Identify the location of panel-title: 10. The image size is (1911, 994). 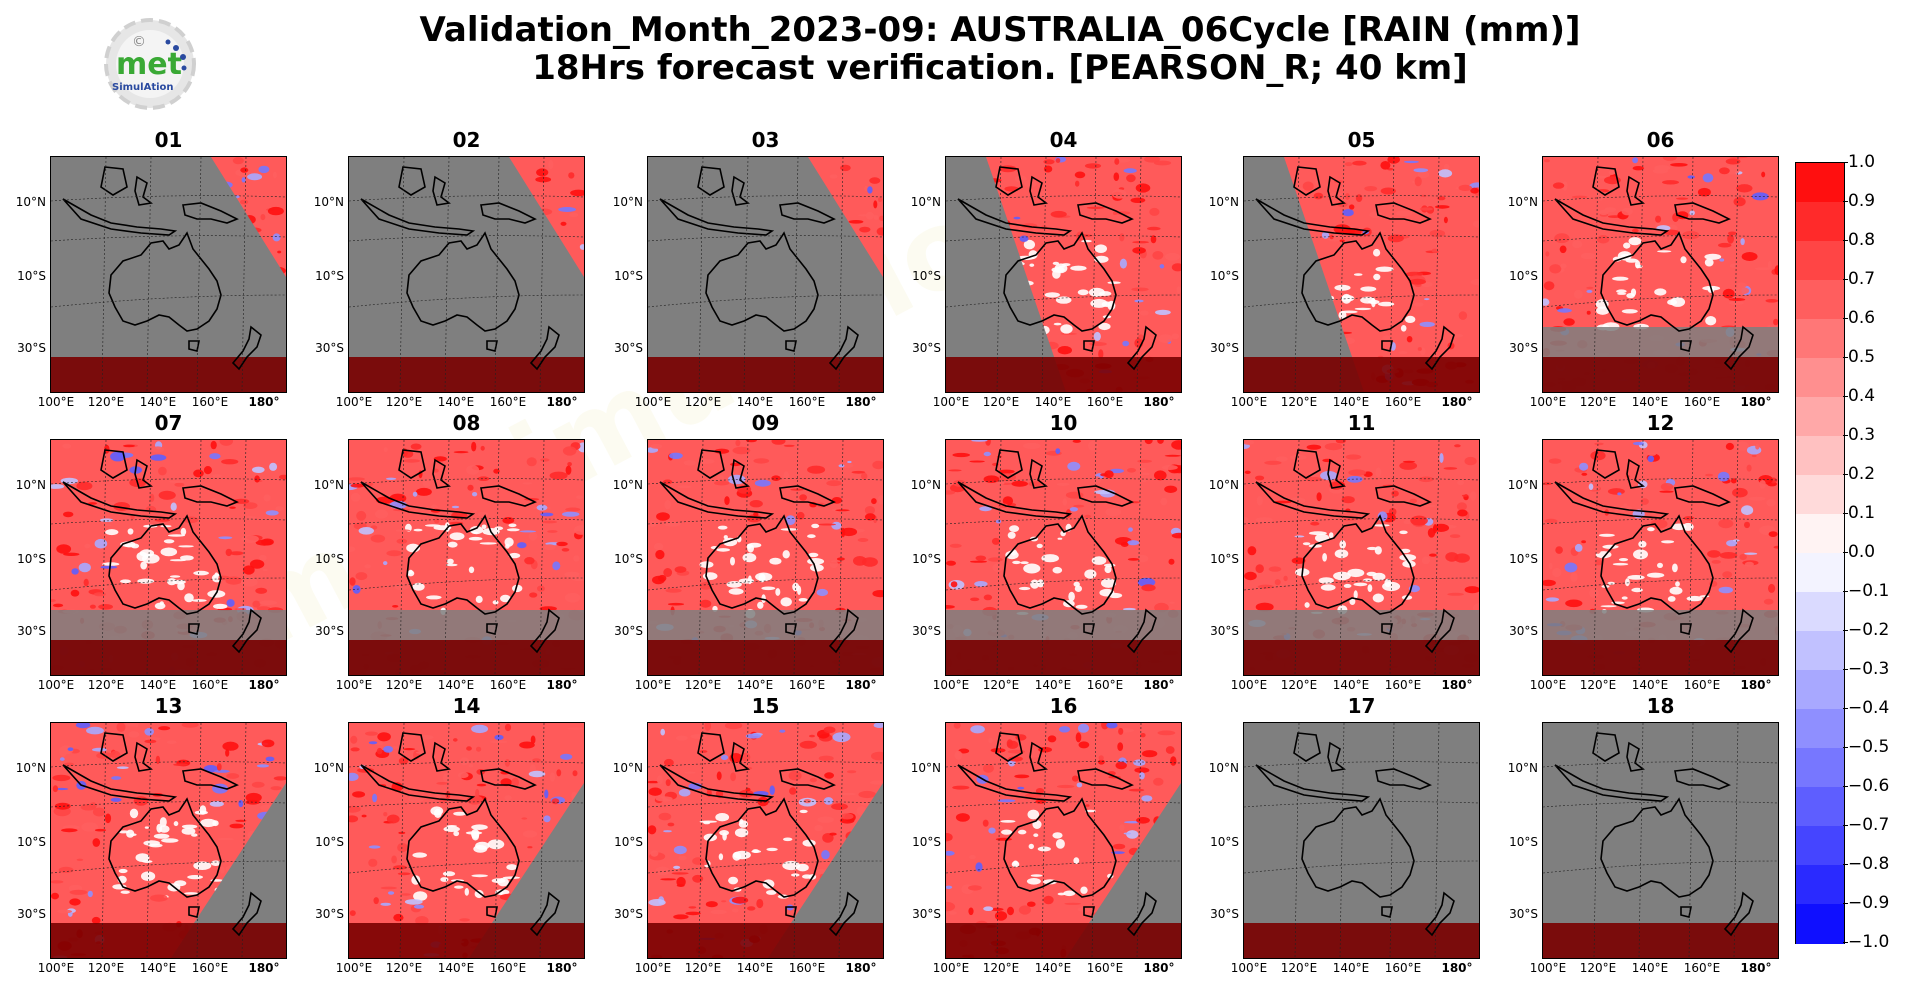
(1063, 423).